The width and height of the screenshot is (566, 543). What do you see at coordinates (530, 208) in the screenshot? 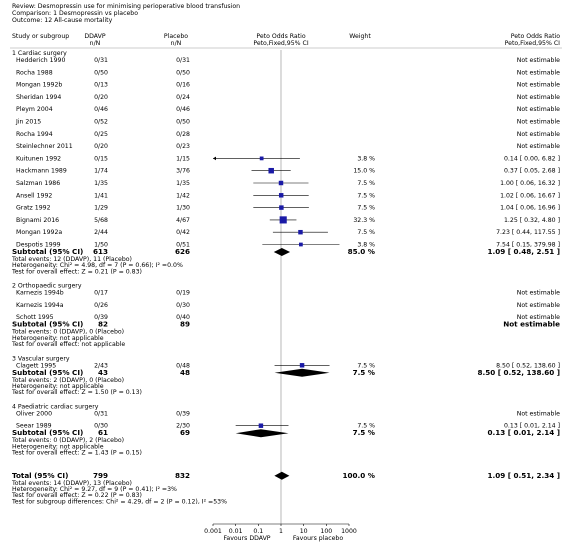
I see `effect: 1.04 [ 0.06, 16.96 ]` at bounding box center [530, 208].